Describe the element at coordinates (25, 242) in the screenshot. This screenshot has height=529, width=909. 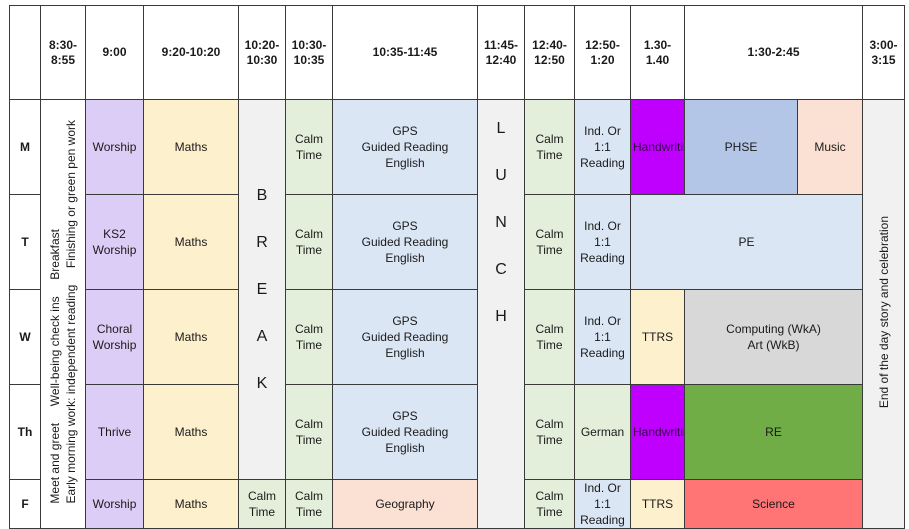
I see `day-label: T` at that location.